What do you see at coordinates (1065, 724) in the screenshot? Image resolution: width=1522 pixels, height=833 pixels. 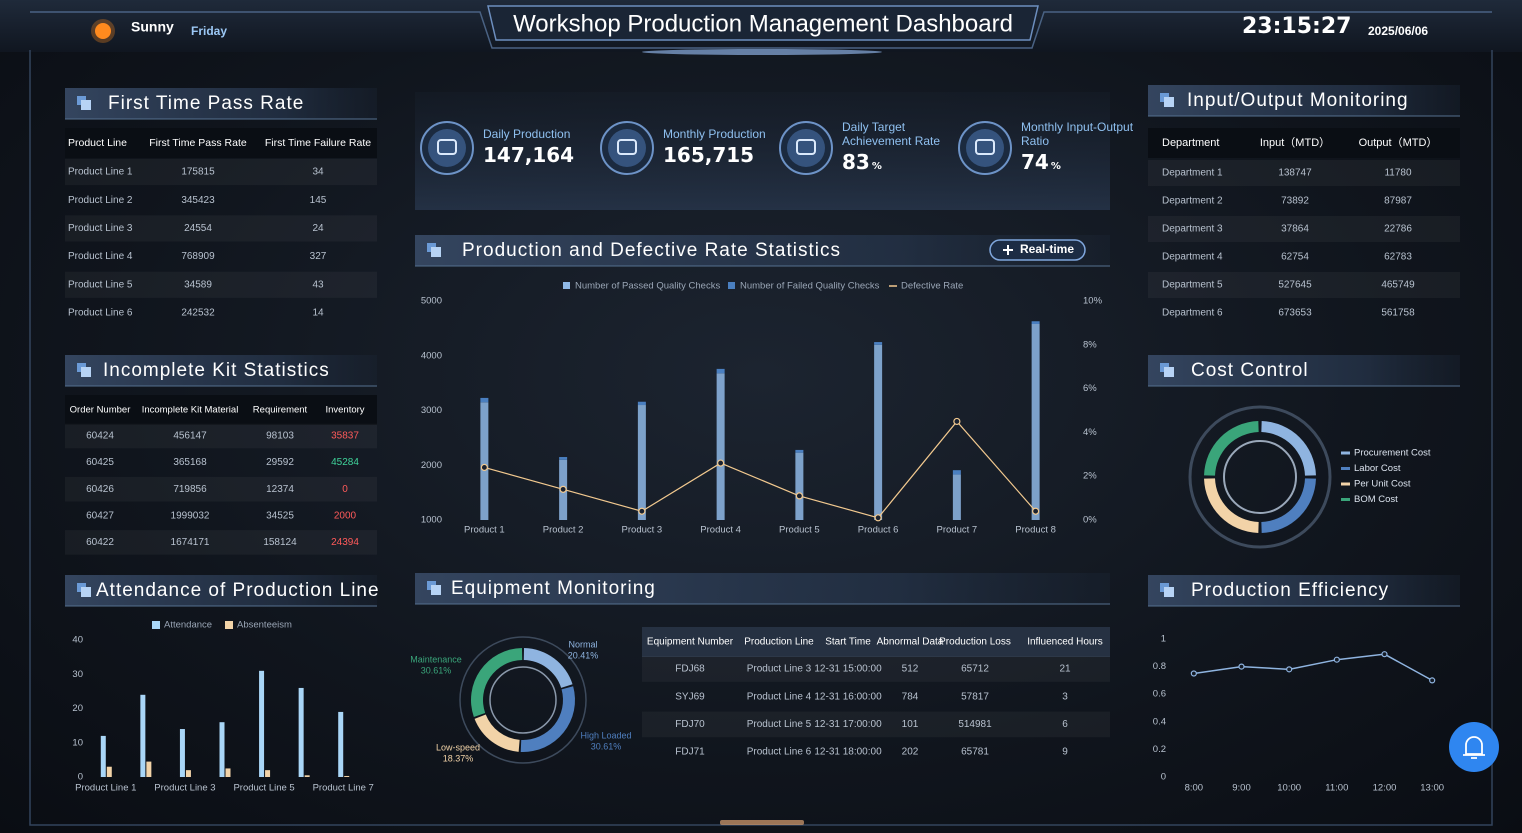 I see `table-cell: 6` at bounding box center [1065, 724].